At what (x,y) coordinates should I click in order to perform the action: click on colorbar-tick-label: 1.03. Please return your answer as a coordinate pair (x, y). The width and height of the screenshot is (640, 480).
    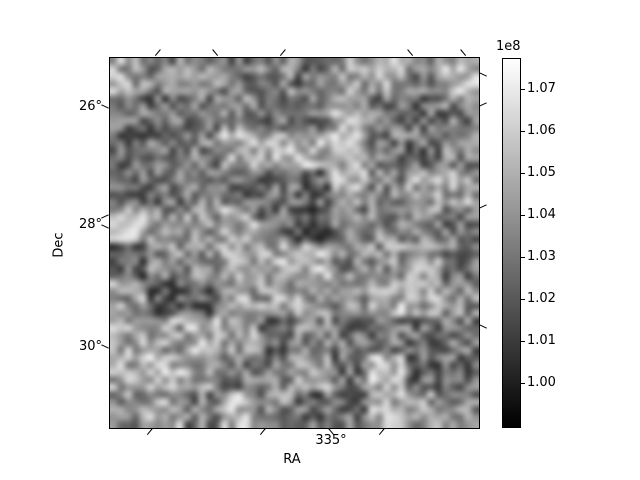
    Looking at the image, I should click on (541, 256).